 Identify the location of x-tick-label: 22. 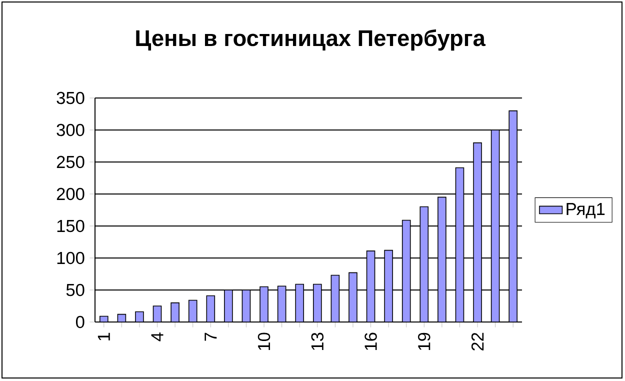
(477, 341).